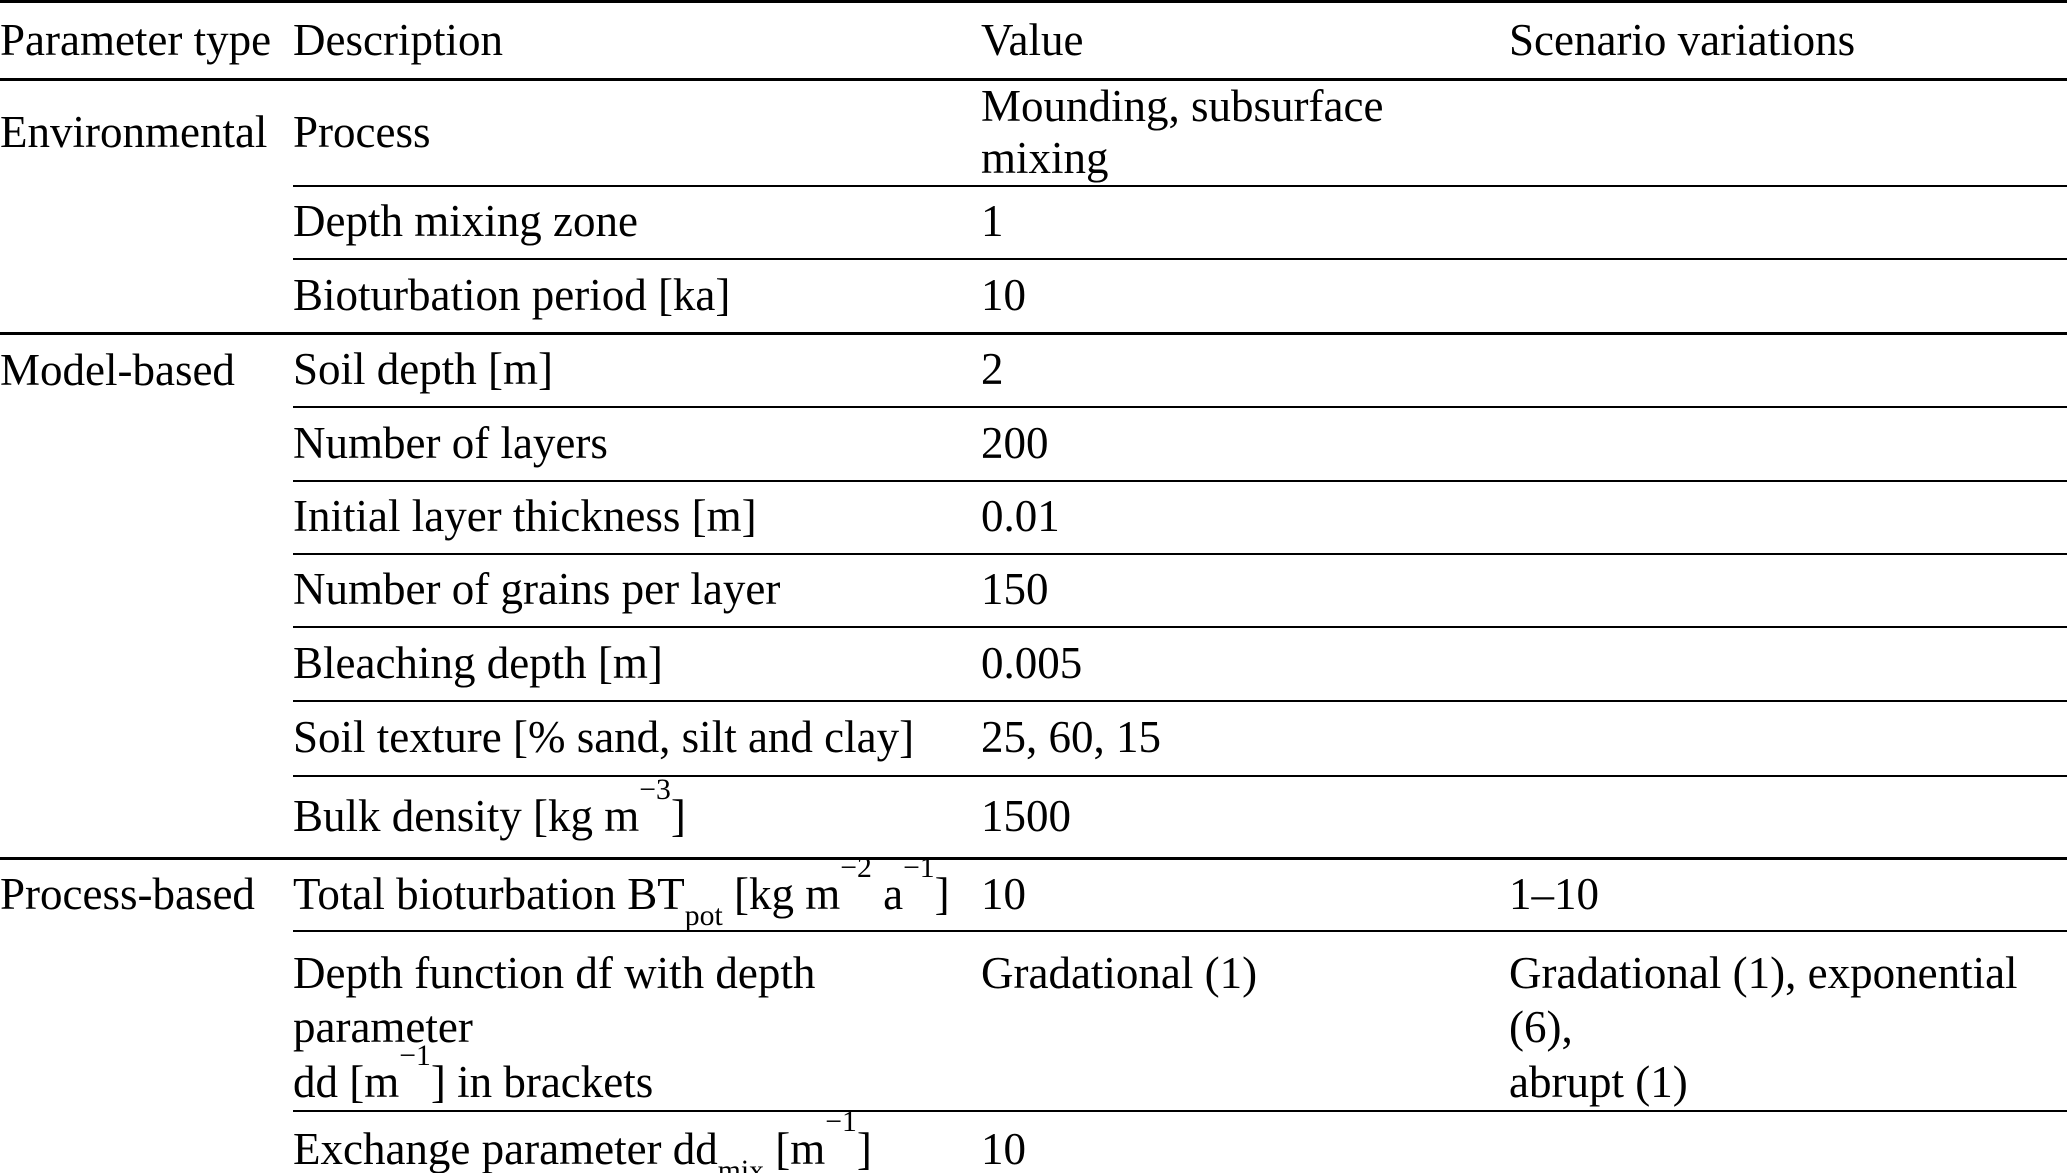  I want to click on description-cell: Bioturbation period [ka], so click(637, 296).